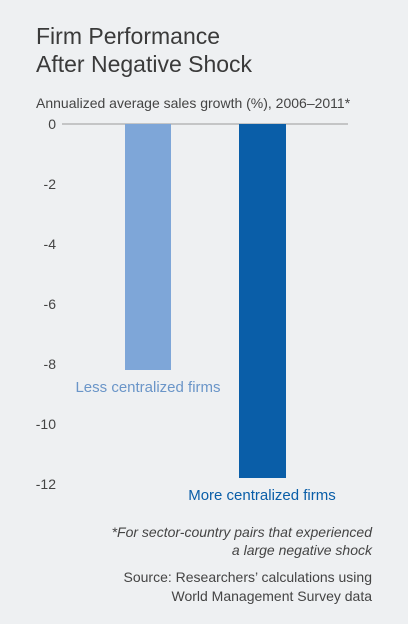  What do you see at coordinates (50, 244) in the screenshot?
I see `y-tick-label: -4` at bounding box center [50, 244].